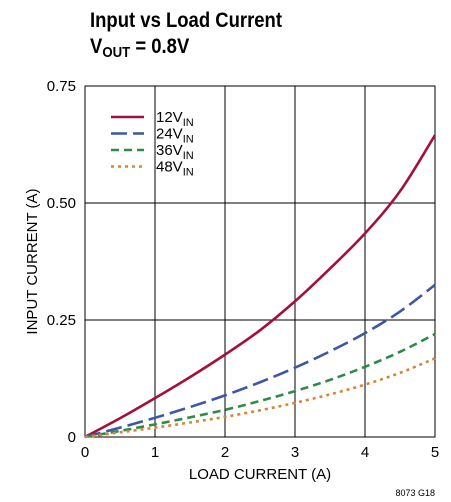  I want to click on figure-id: 8073 G18, so click(415, 493).